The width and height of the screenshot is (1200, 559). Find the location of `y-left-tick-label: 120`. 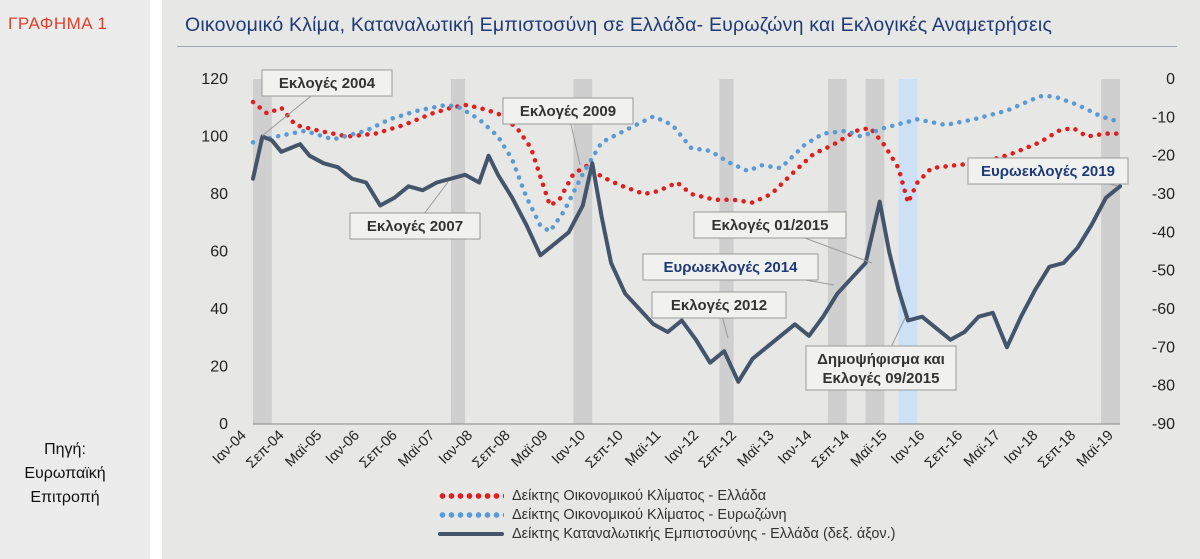

y-left-tick-label: 120 is located at coordinates (214, 79).